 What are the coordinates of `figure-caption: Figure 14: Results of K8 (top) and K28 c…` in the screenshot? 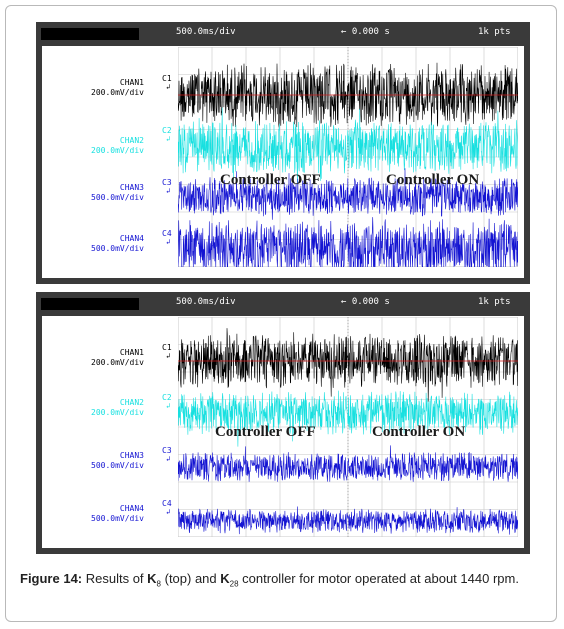 It's located at (285, 581).